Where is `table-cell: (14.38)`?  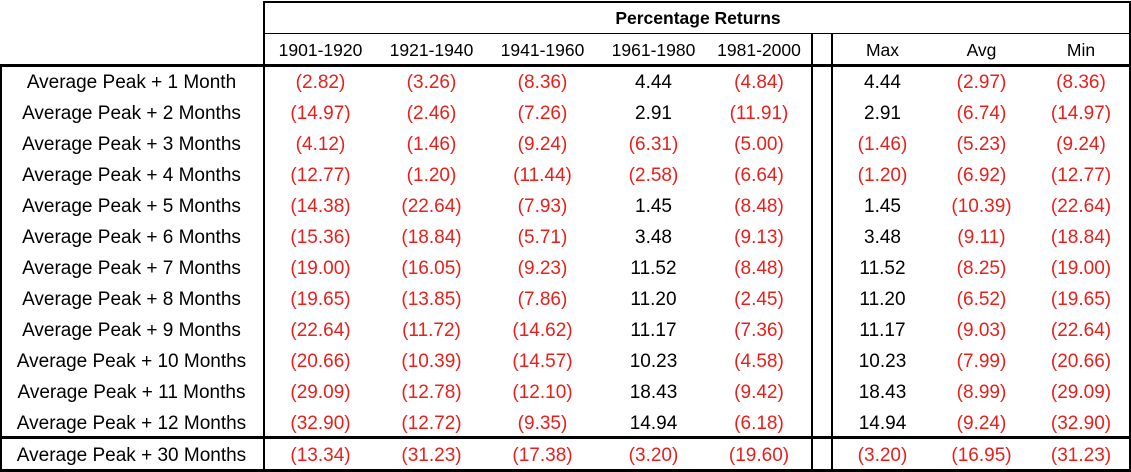
table-cell: (14.38) is located at coordinates (320, 206).